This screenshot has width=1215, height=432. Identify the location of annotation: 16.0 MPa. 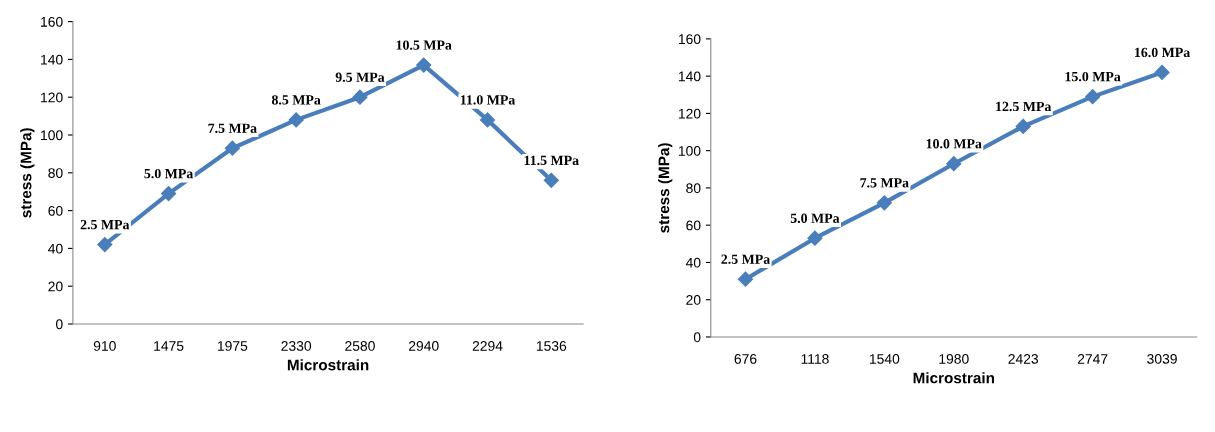
(1163, 52).